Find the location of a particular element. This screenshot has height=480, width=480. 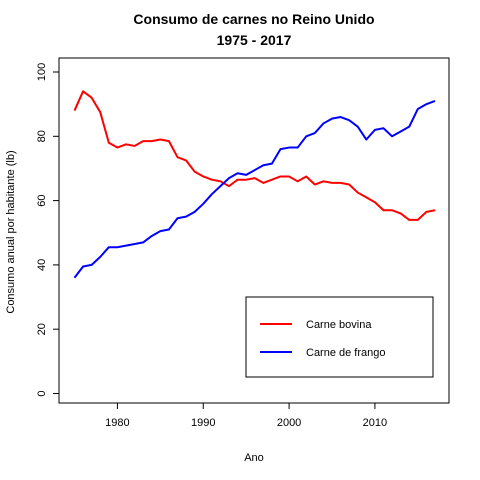

legend: Carne bovina Carne de frango is located at coordinates (339, 337).